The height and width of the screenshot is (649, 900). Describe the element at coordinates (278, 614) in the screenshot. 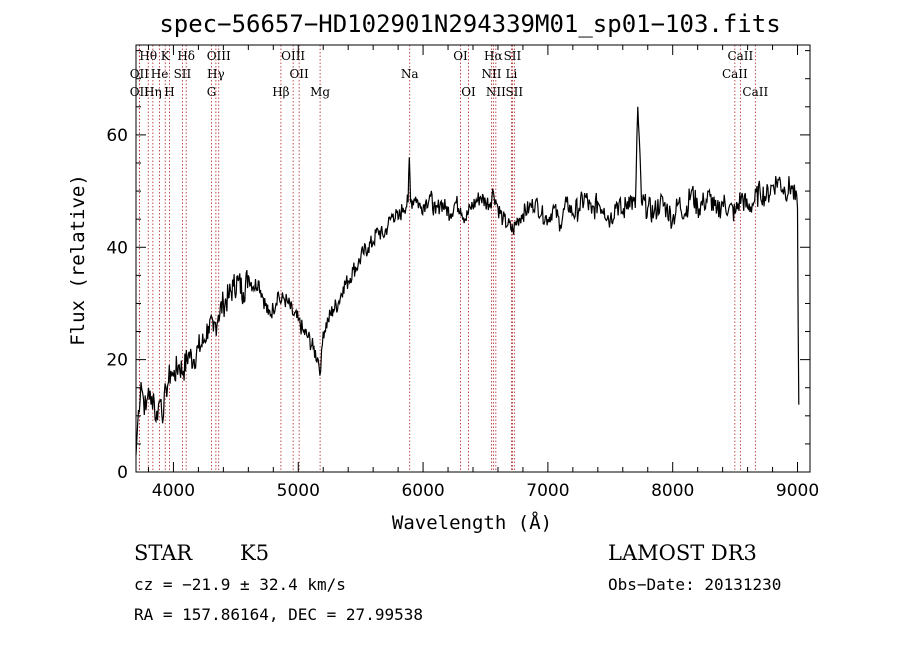

I see `ra-dec: RA = 157.86164, DEC = 27.99538` at that location.